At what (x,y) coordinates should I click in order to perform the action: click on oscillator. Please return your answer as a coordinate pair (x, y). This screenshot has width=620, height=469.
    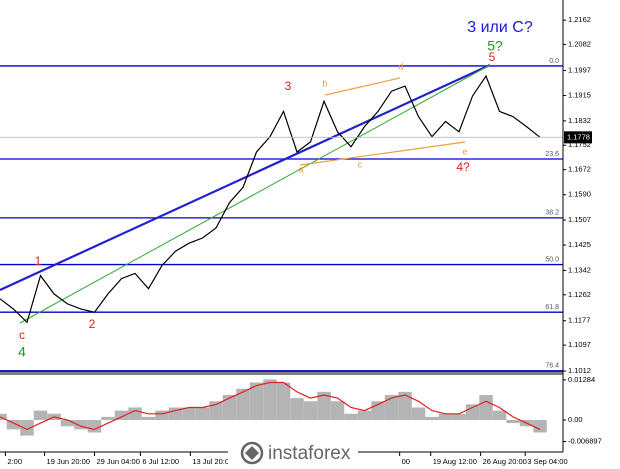
    Looking at the image, I should click on (273, 407).